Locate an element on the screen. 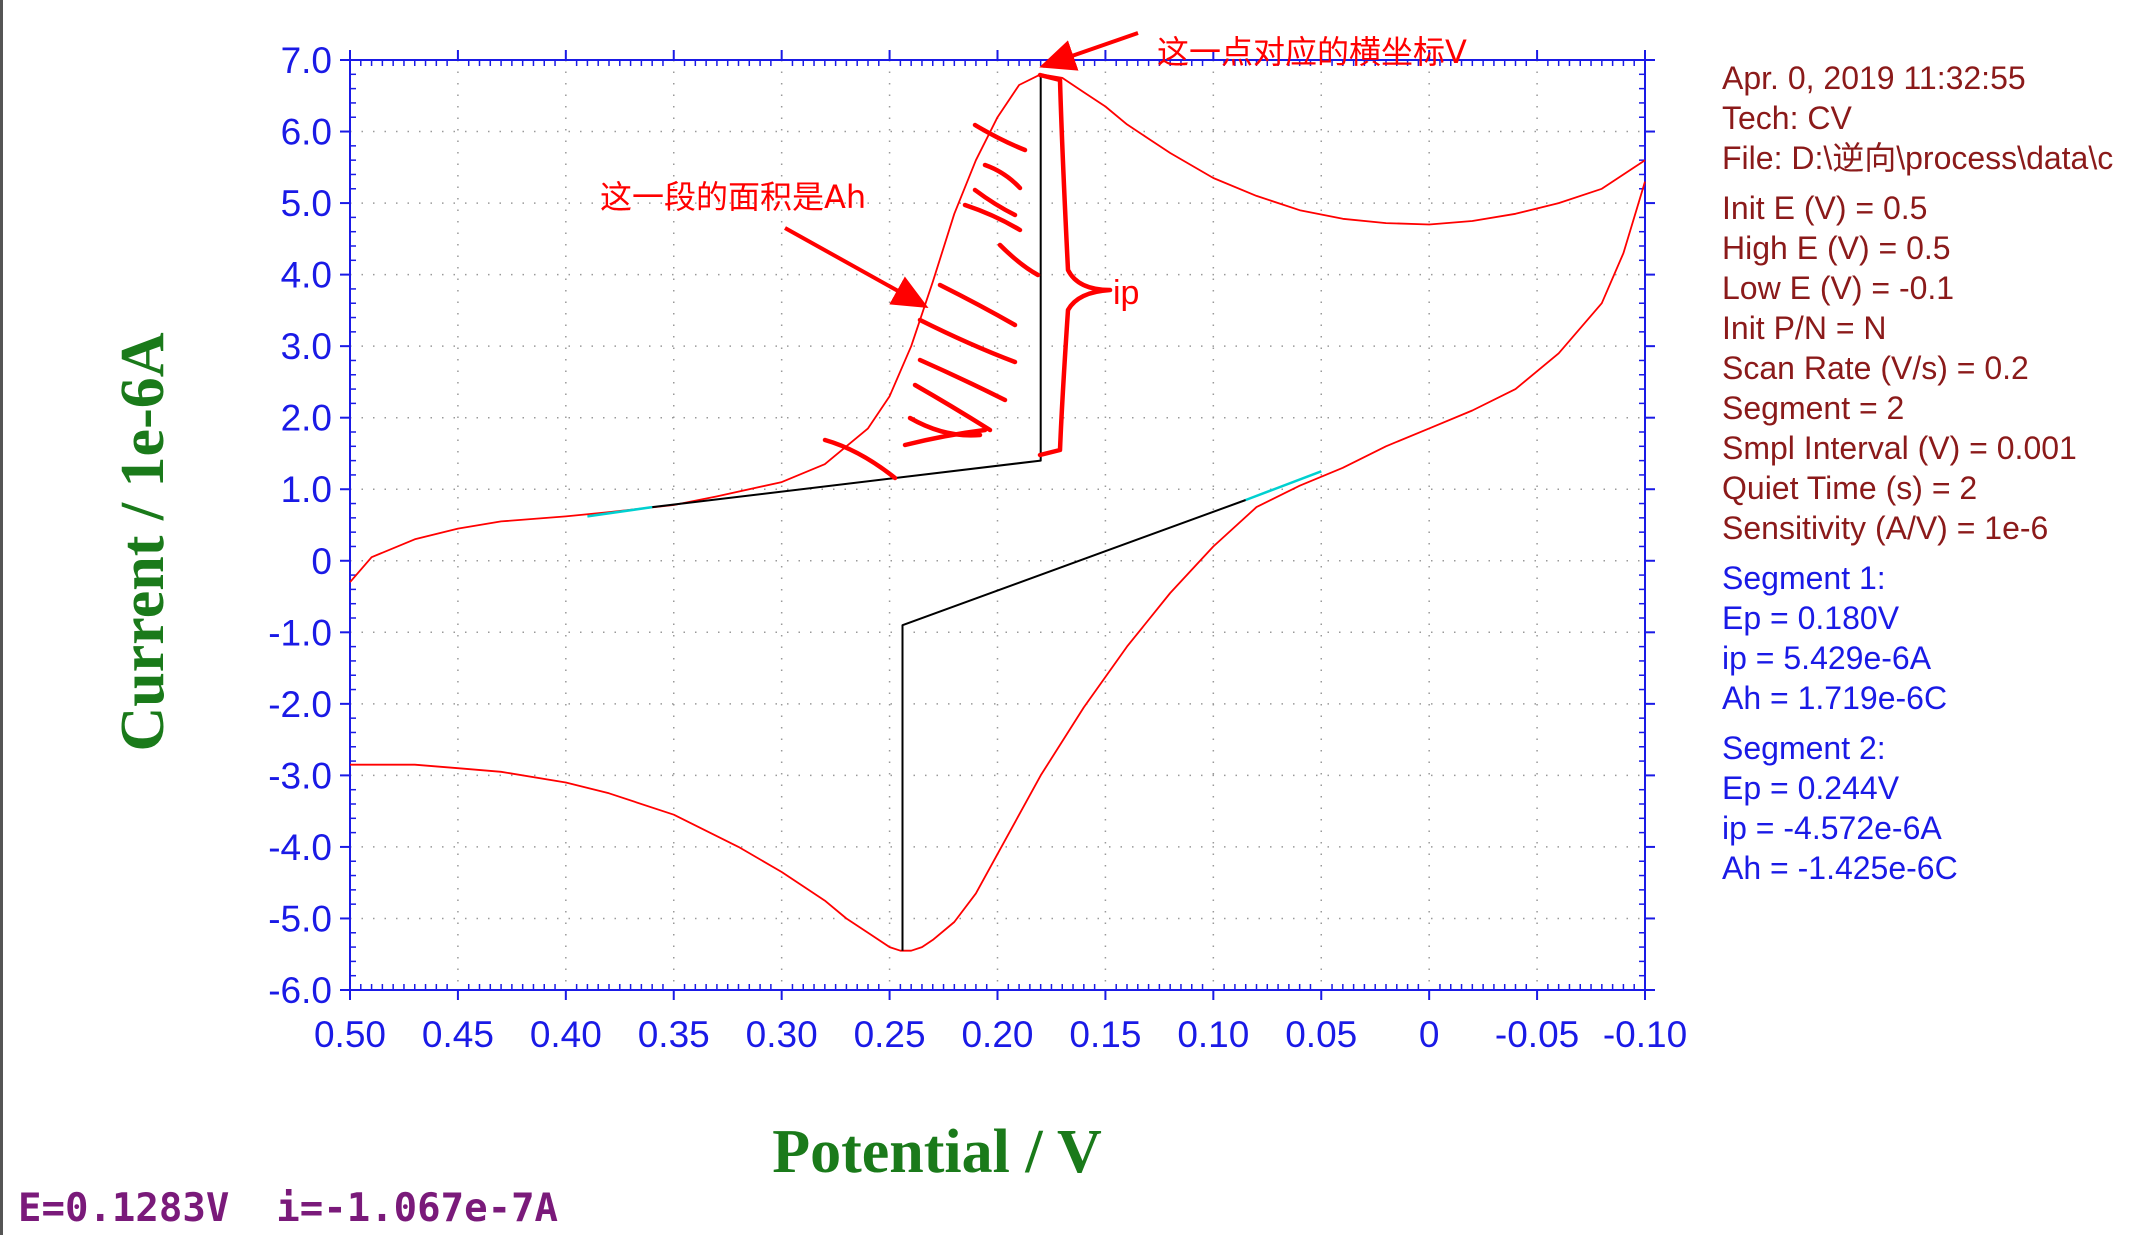 The image size is (2135, 1235). x-tick-label: 0.45 is located at coordinates (458, 1034).